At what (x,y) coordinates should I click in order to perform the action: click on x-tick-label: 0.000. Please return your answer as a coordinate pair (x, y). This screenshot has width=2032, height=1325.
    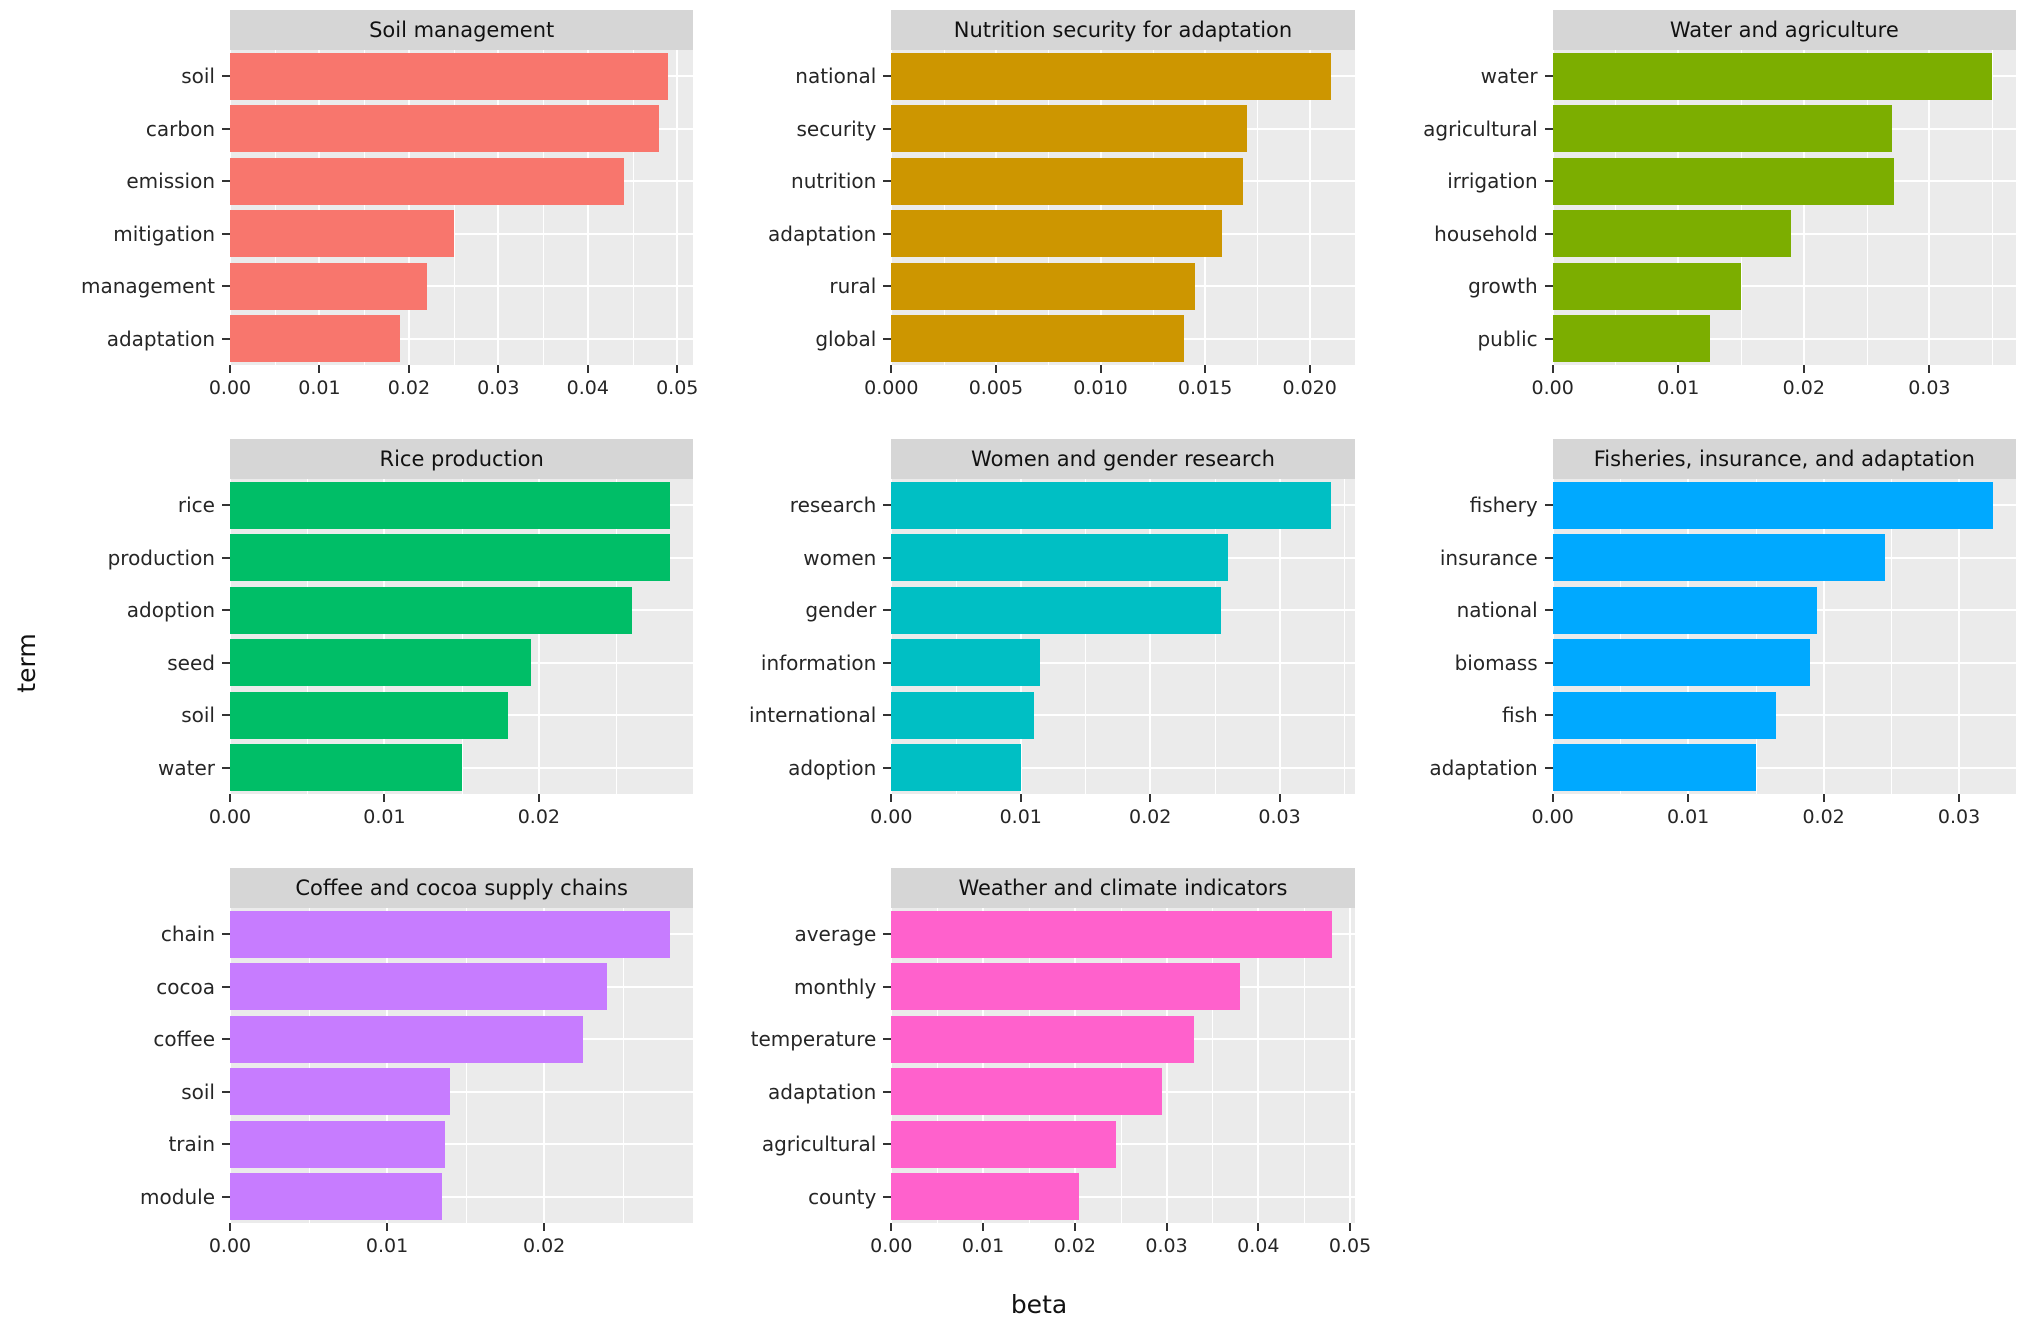
    Looking at the image, I should click on (891, 388).